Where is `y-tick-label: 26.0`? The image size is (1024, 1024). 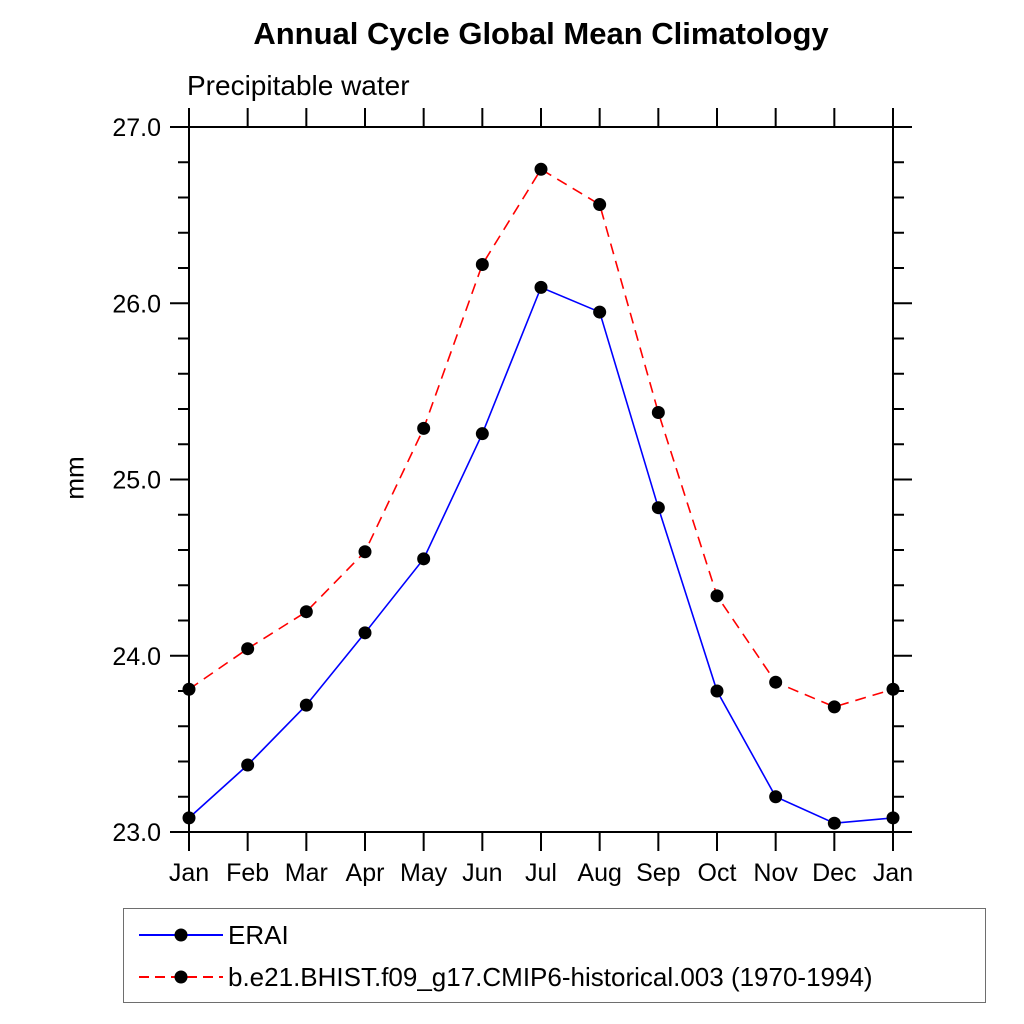
y-tick-label: 26.0 is located at coordinates (136, 304).